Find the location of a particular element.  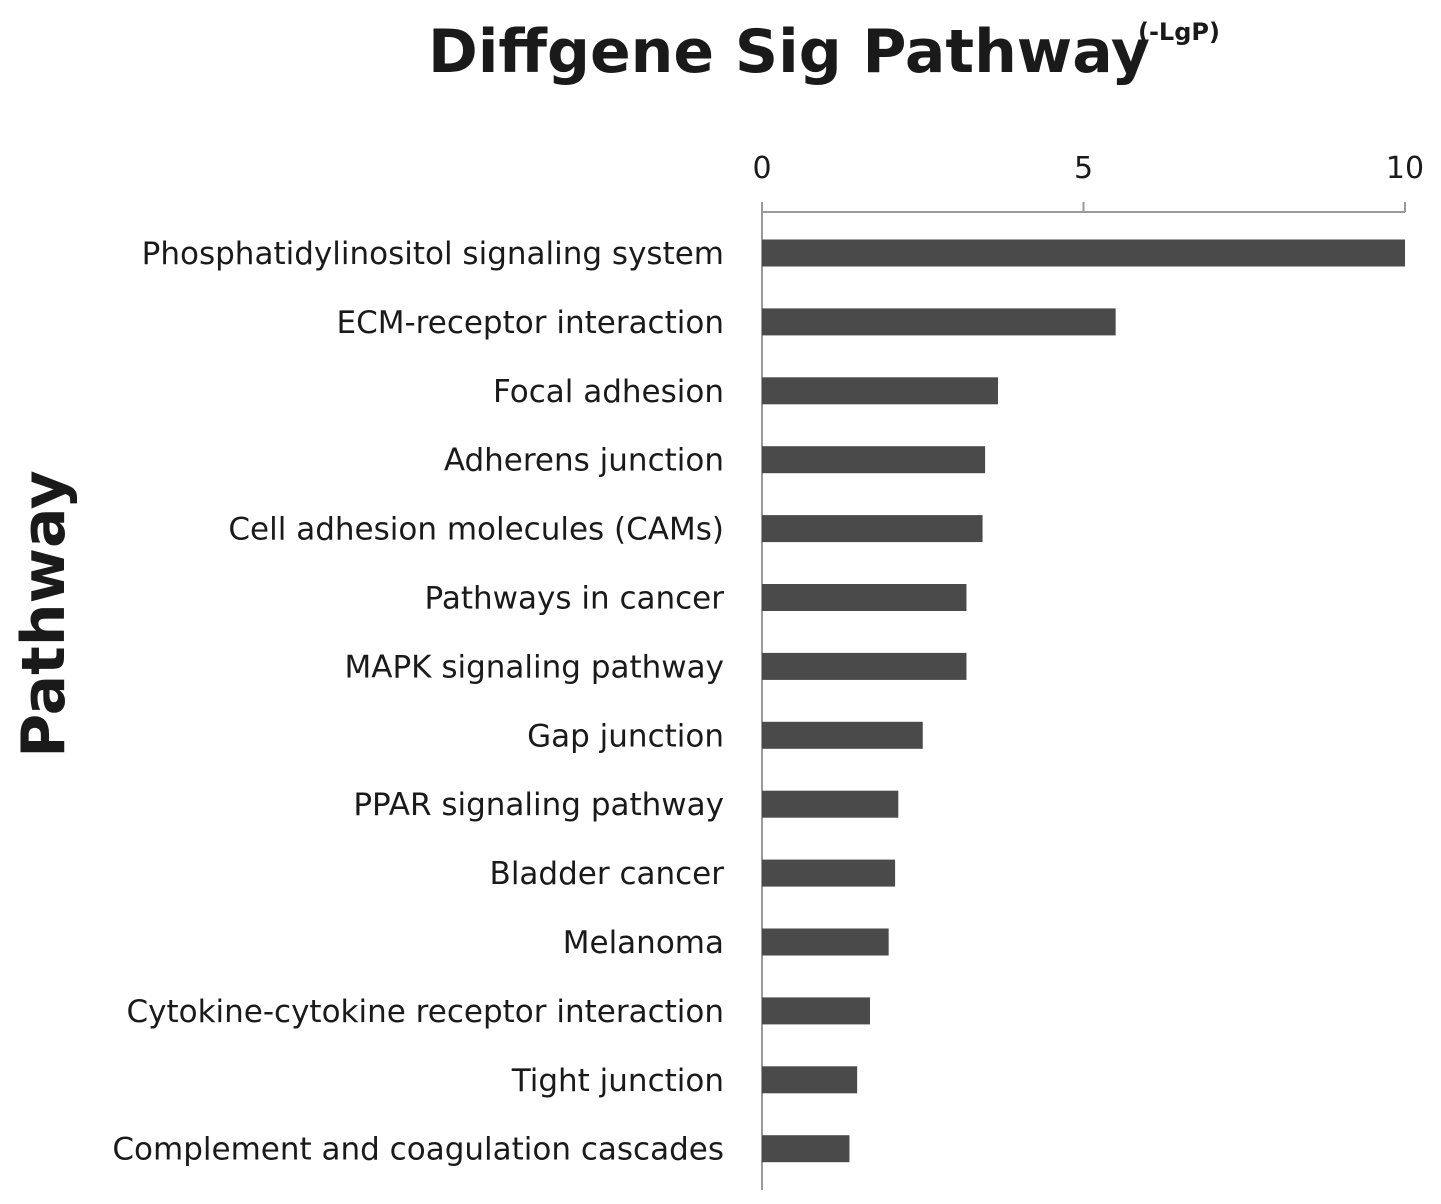

category-label: Melanoma is located at coordinates (643, 943).